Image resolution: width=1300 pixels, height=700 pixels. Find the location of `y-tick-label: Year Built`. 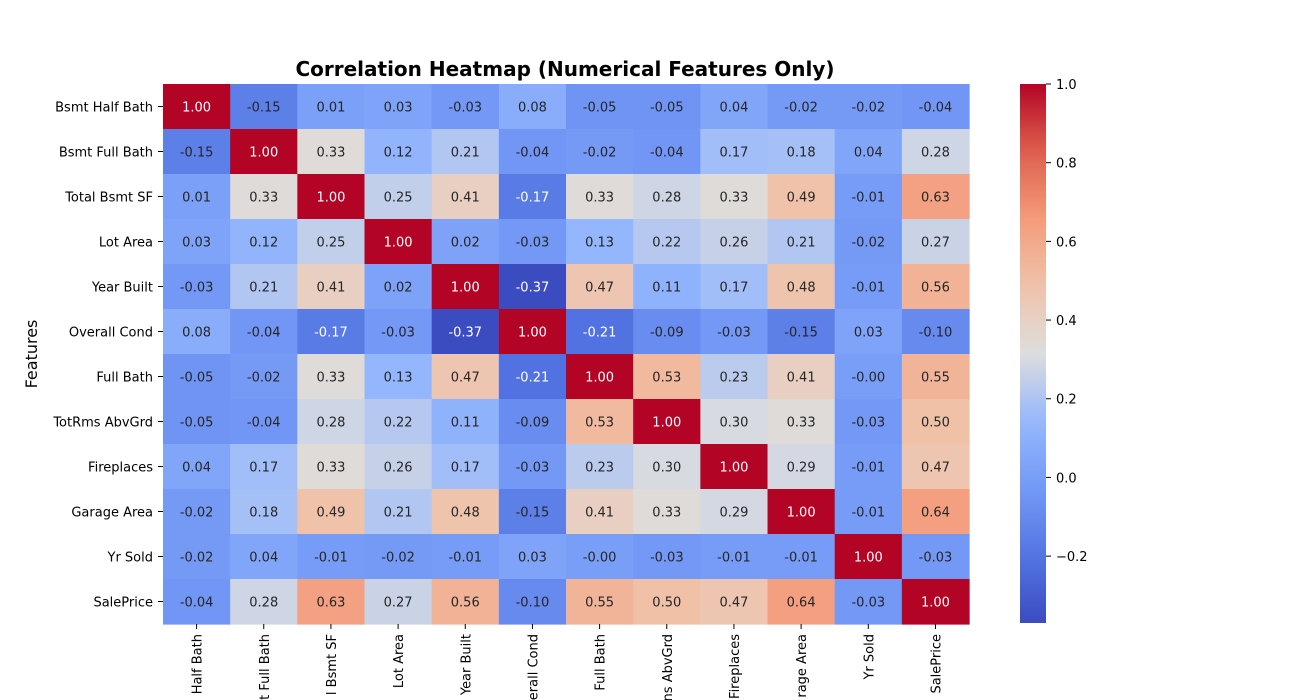

y-tick-label: Year Built is located at coordinates (122, 288).